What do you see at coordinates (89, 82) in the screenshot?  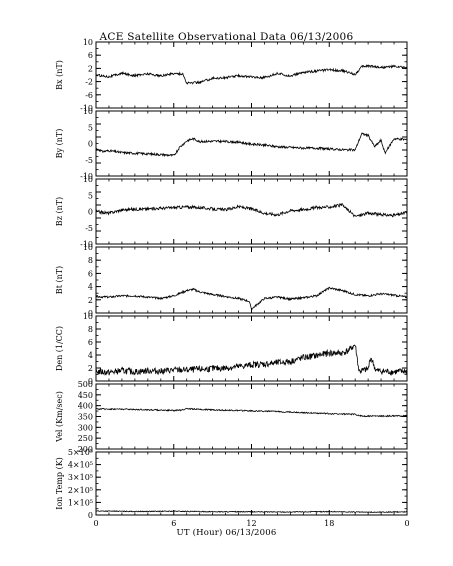 I see `y-tick-label: -2` at bounding box center [89, 82].